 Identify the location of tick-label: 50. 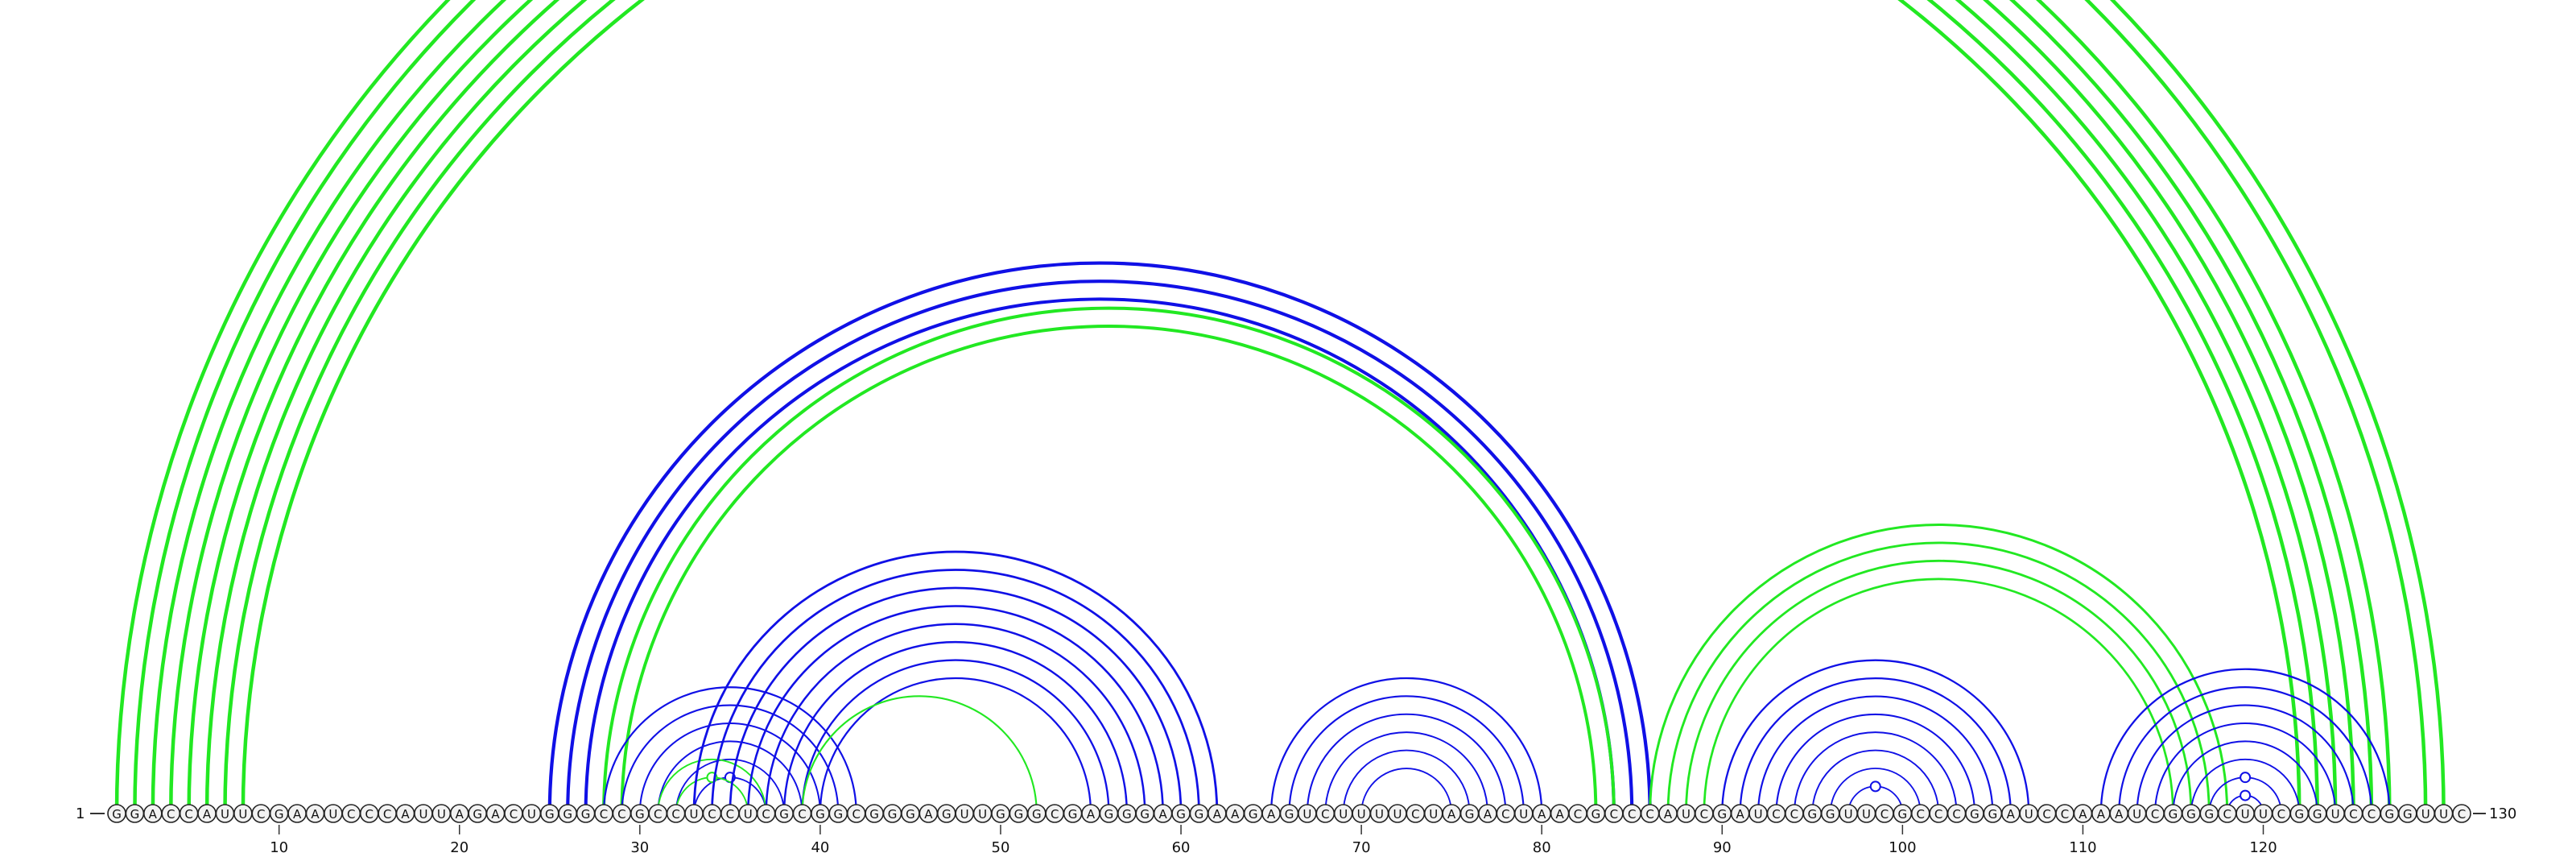
(1001, 847).